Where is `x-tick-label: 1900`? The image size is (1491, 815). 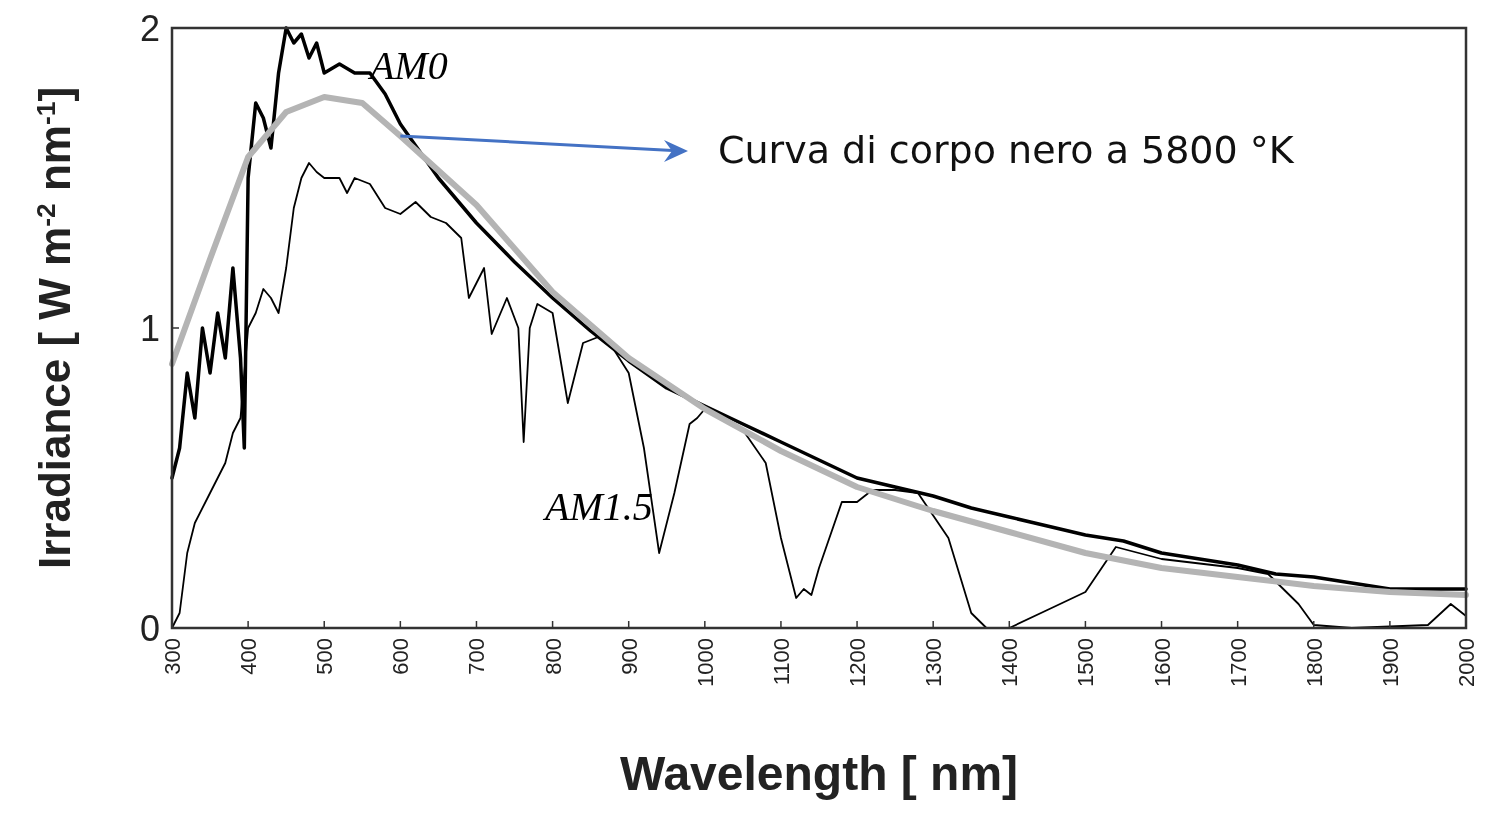
x-tick-label: 1900 is located at coordinates (1390, 662).